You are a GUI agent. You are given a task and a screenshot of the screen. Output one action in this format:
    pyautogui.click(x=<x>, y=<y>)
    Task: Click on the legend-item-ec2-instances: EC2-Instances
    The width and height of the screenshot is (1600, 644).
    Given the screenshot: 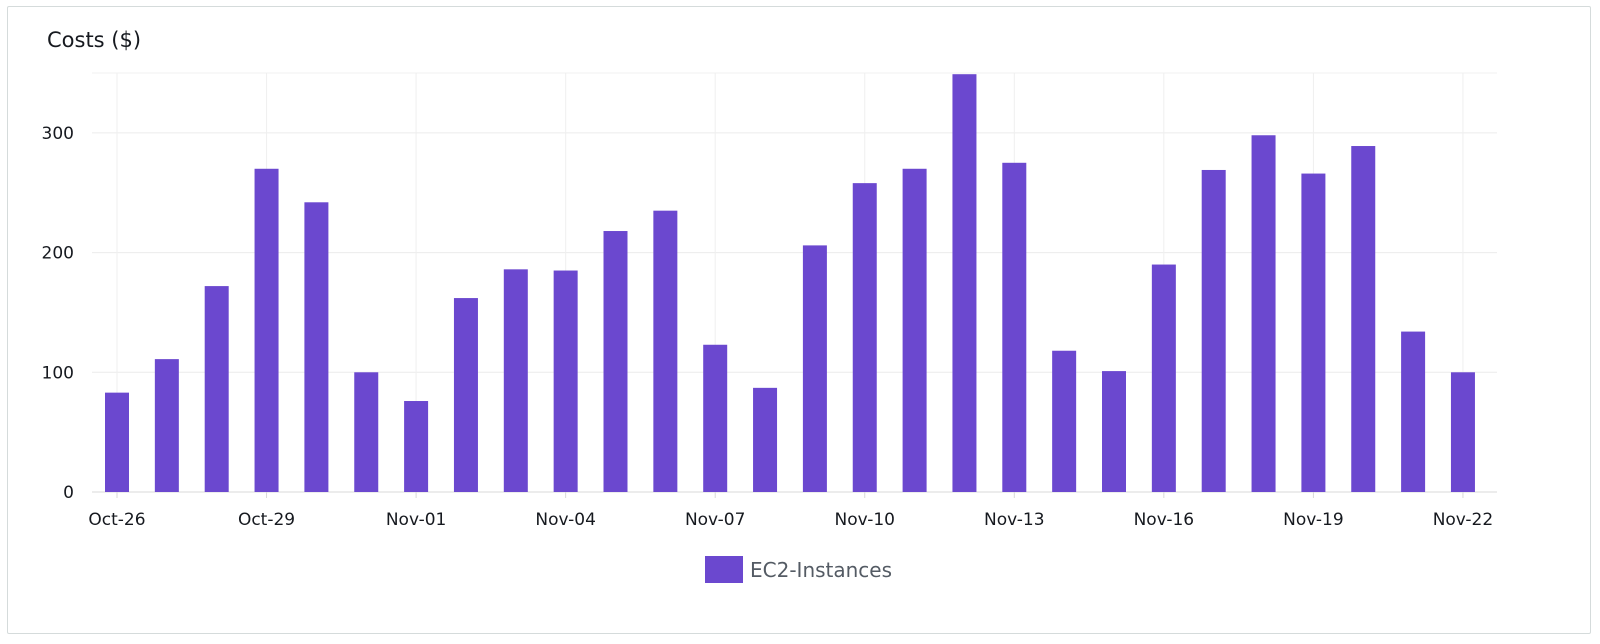 What is the action you would take?
    pyautogui.click(x=798, y=569)
    